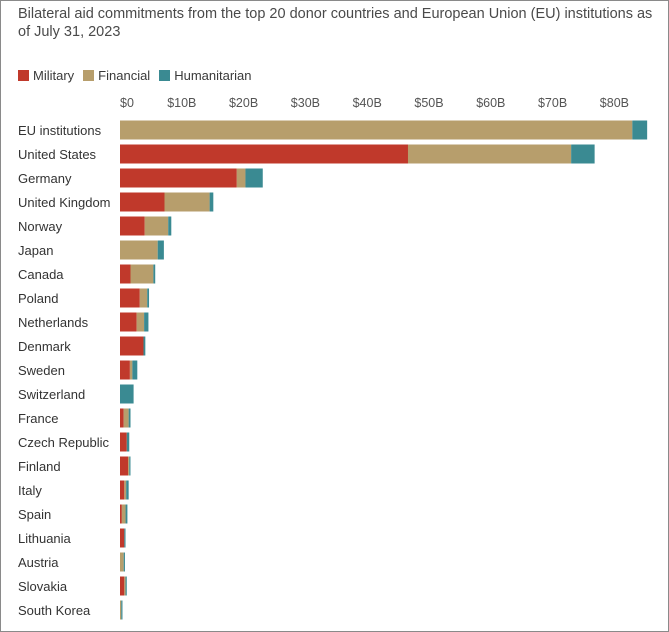 The height and width of the screenshot is (632, 669). What do you see at coordinates (142, 274) in the screenshot?
I see `bar-financial-canada` at bounding box center [142, 274].